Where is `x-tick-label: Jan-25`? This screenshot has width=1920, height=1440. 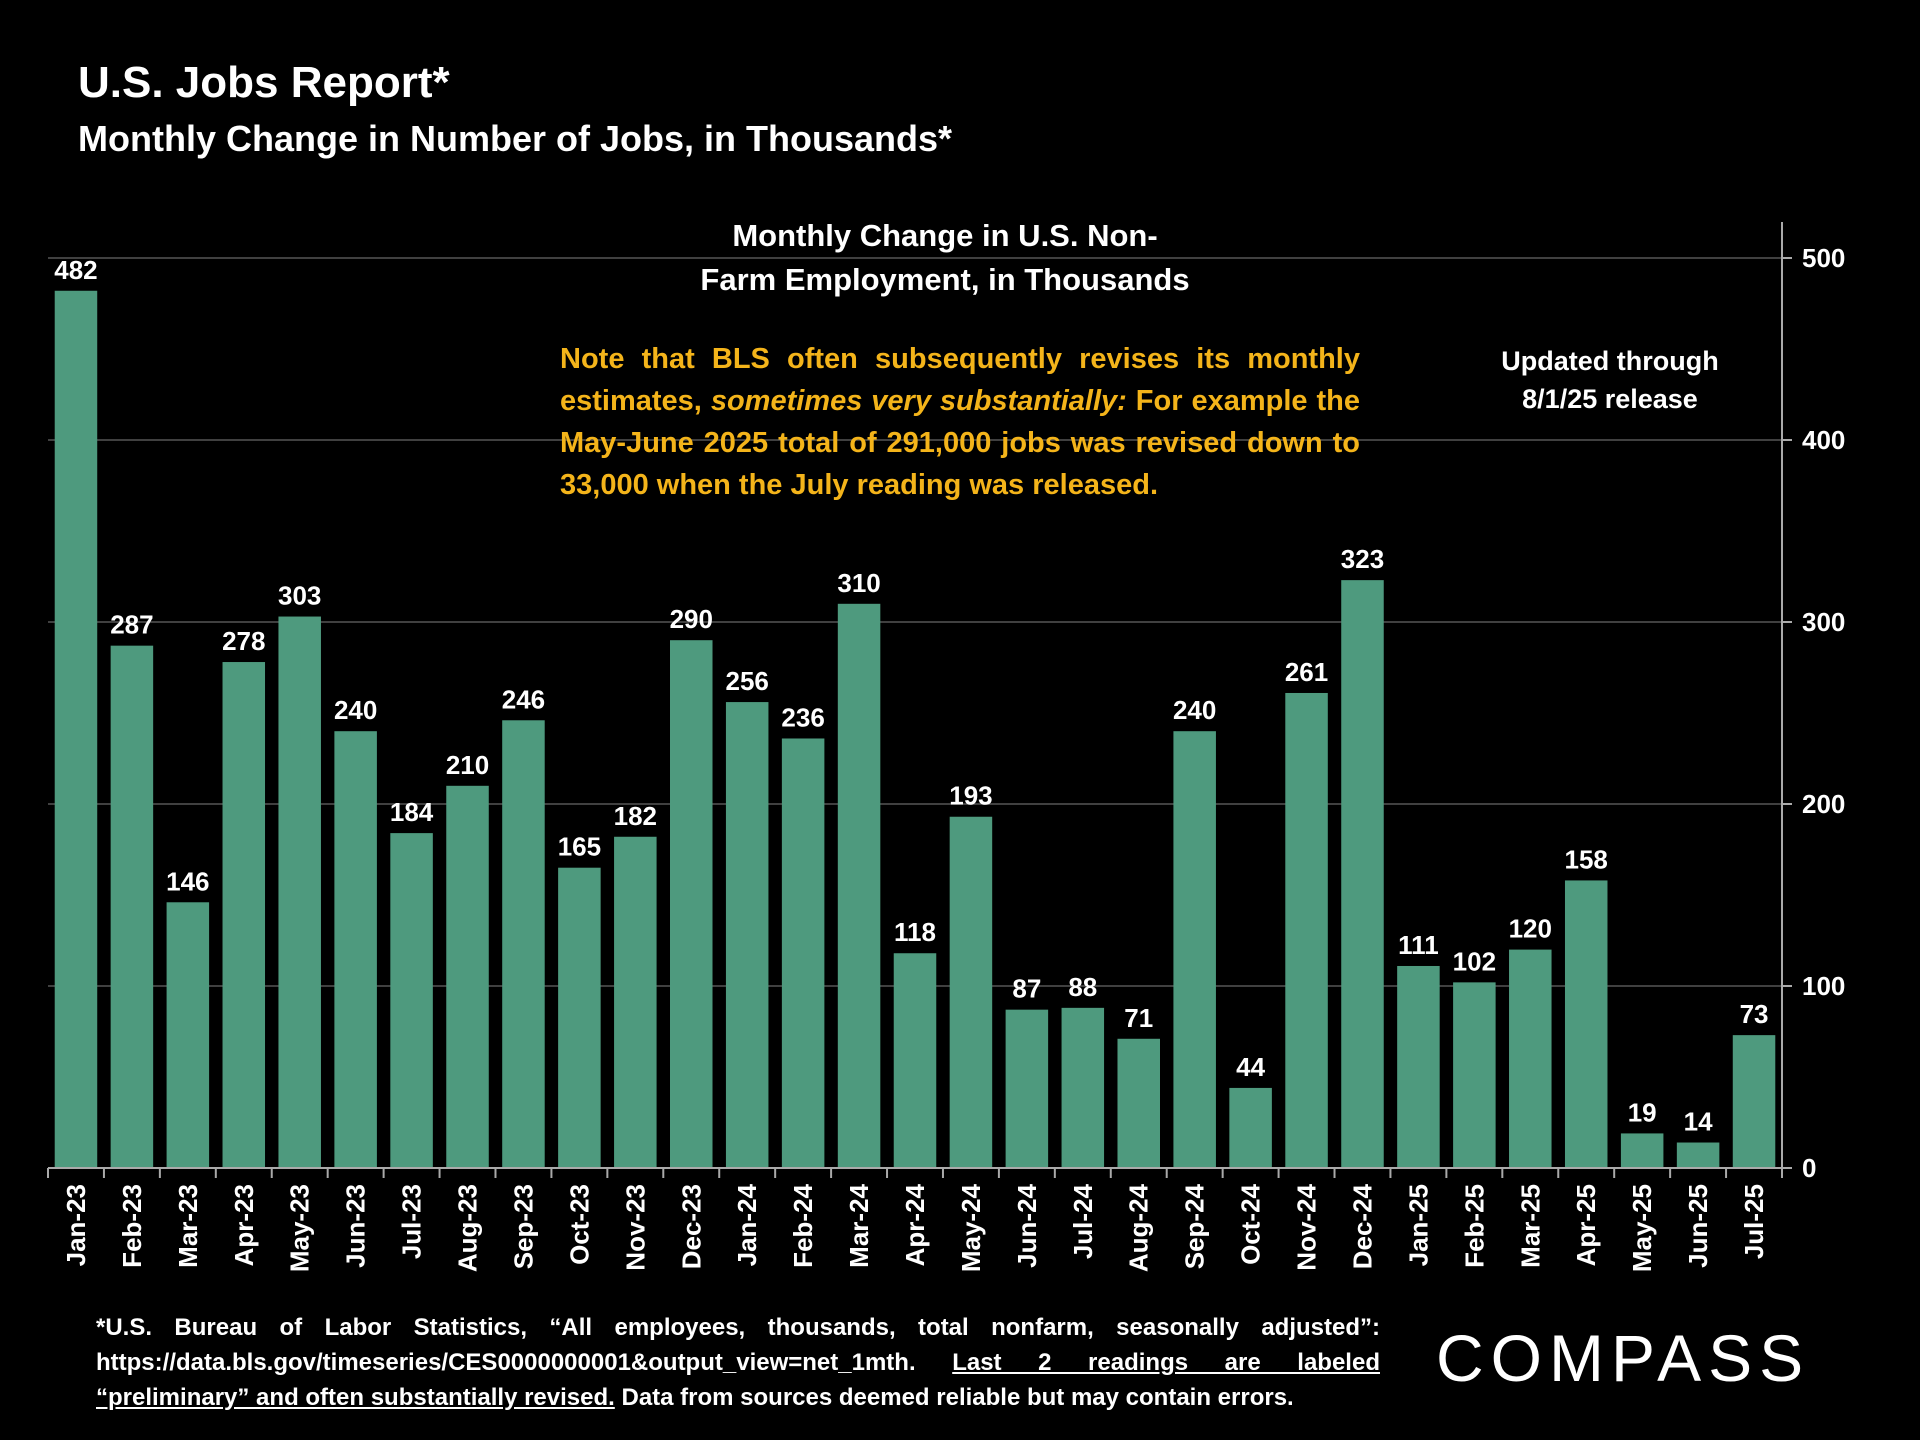 x-tick-label: Jan-25 is located at coordinates (1418, 1225).